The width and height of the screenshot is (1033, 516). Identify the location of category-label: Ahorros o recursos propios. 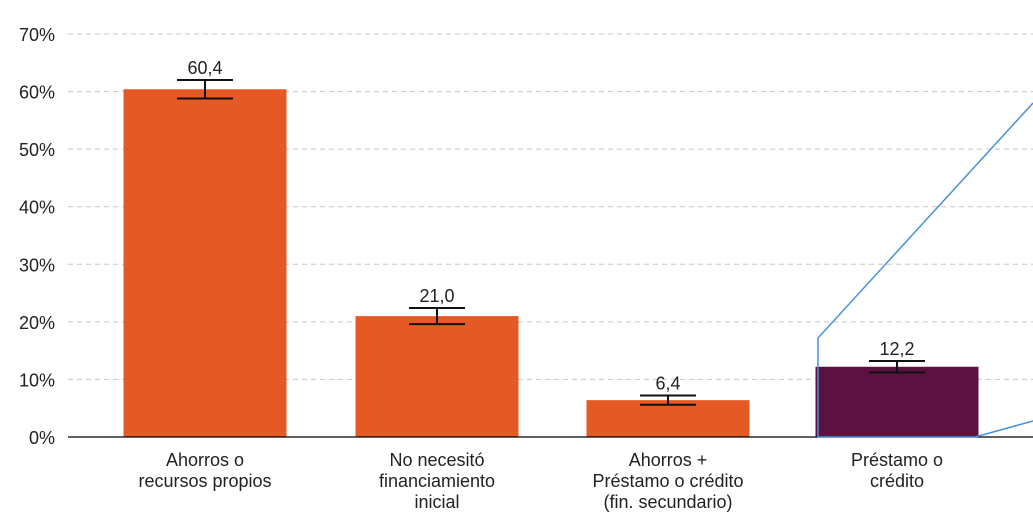
(204, 470).